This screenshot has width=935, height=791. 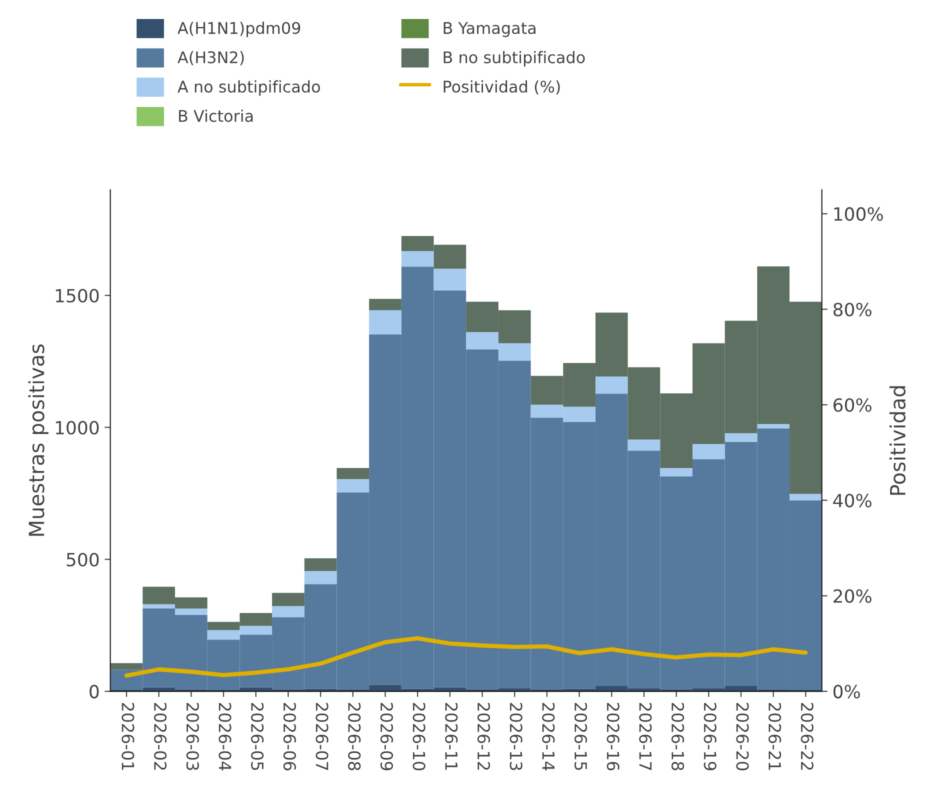 I want to click on legend-label: A(H1N1)pdm09, so click(x=239, y=30).